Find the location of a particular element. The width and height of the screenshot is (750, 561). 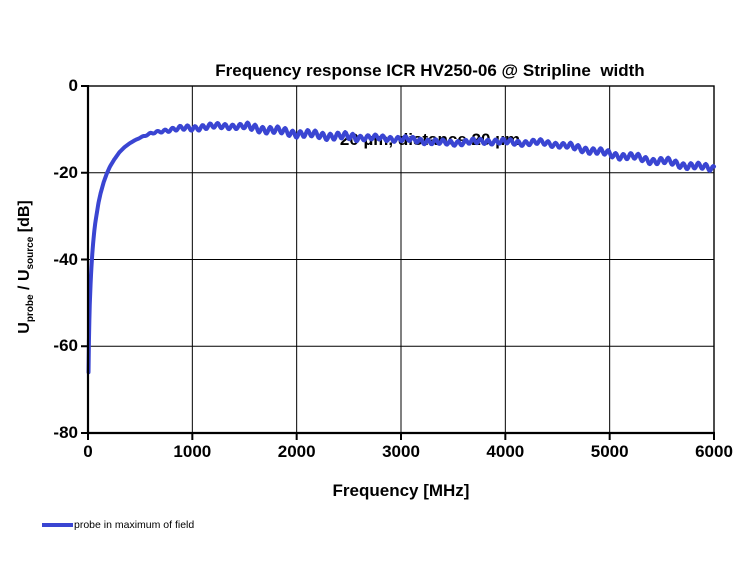

x-tick-label: 6000 is located at coordinates (714, 451).